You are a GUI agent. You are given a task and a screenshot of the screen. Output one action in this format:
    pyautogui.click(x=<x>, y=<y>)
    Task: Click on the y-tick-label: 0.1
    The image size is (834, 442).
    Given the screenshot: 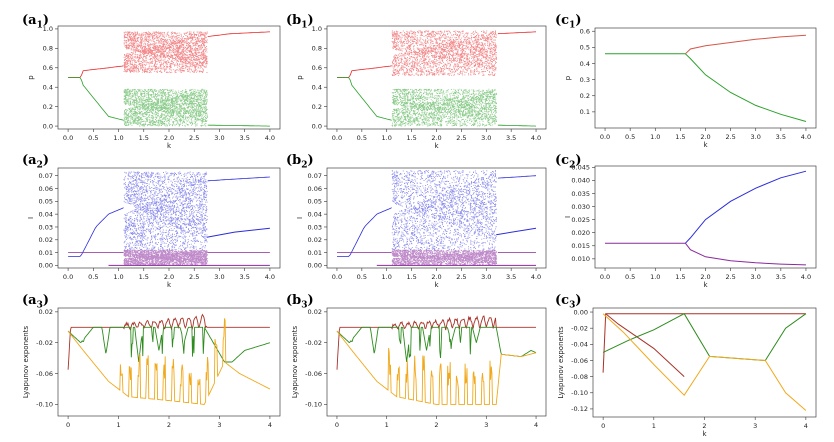 What is the action you would take?
    pyautogui.click(x=585, y=112)
    